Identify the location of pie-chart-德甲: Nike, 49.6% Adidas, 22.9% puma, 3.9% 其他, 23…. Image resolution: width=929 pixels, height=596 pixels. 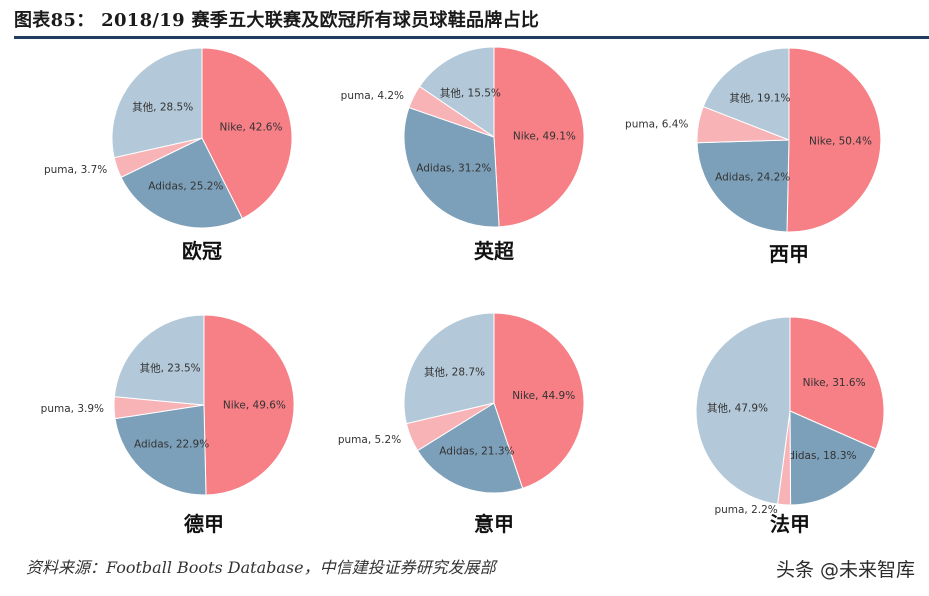
(168, 425).